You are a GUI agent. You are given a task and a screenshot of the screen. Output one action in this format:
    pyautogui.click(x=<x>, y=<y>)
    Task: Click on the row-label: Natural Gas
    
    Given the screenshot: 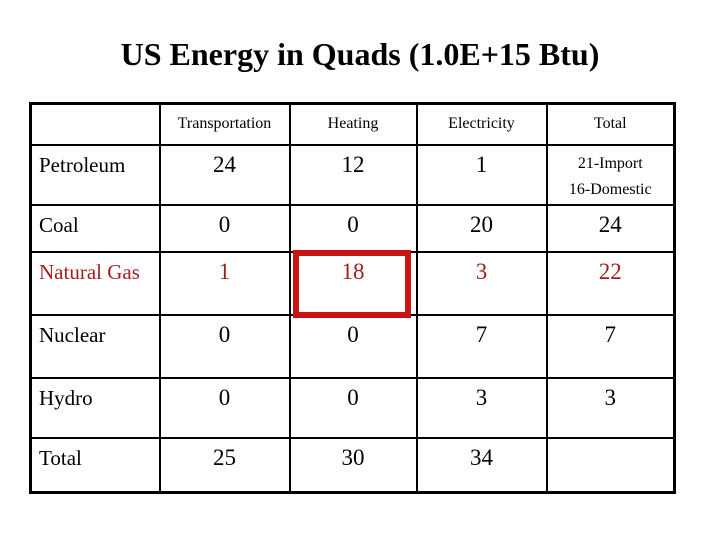 What is the action you would take?
    pyautogui.click(x=95, y=284)
    